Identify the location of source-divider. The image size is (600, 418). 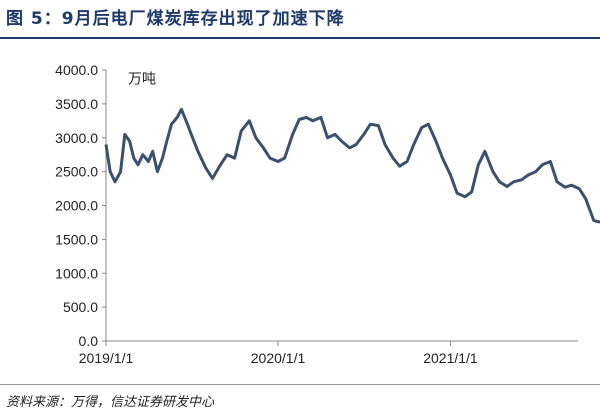
(300, 384).